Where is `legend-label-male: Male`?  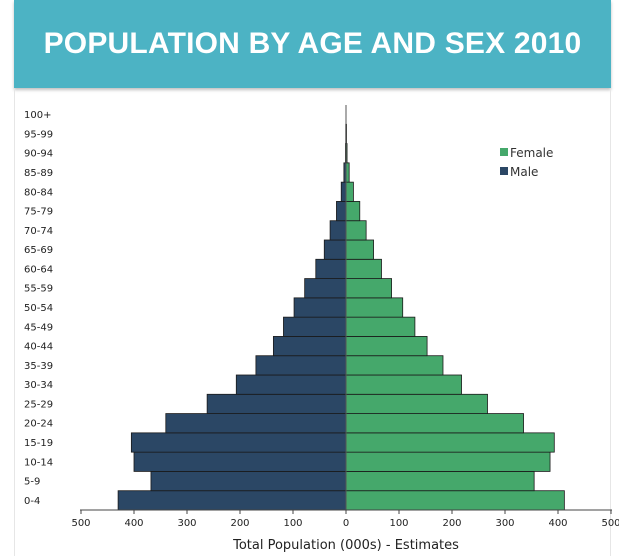
legend-label-male: Male is located at coordinates (524, 172).